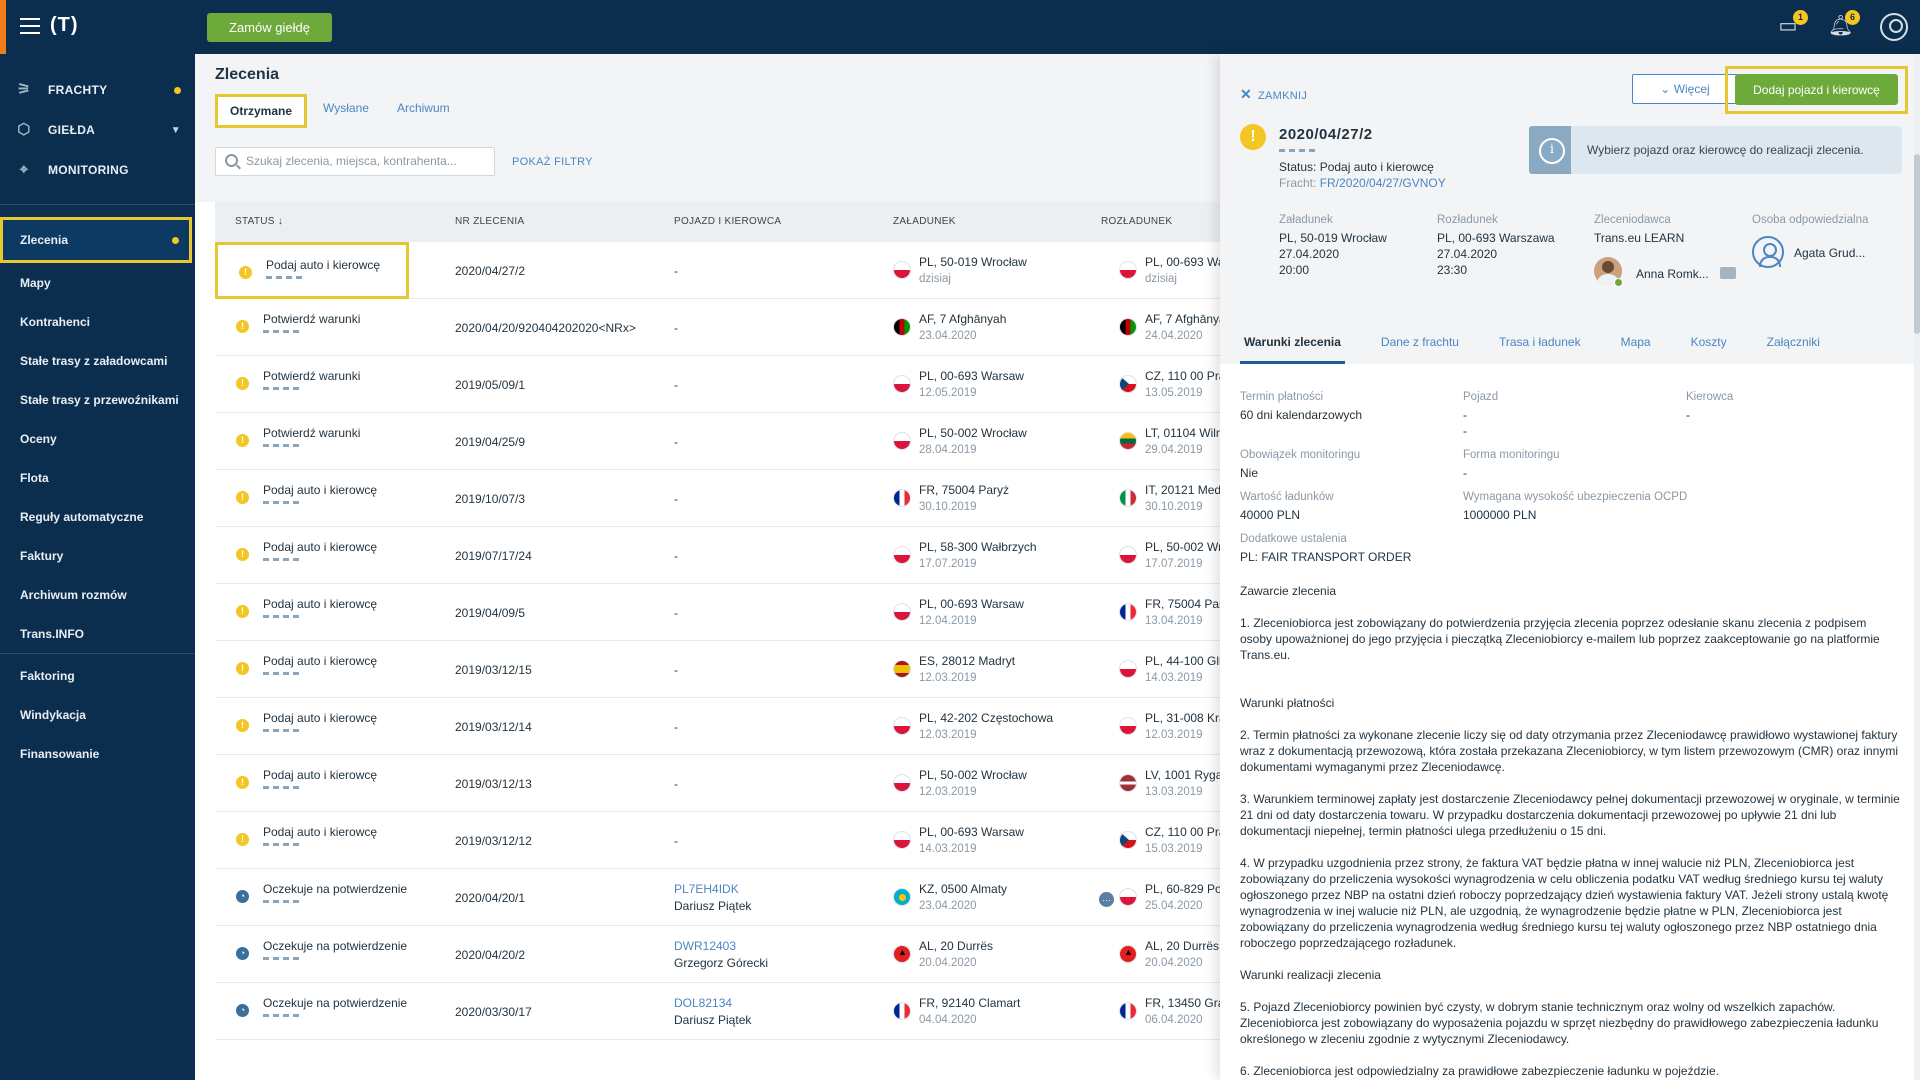 The width and height of the screenshot is (1920, 1080). What do you see at coordinates (706, 889) in the screenshot?
I see `vehicle-link: PL7EH4IDK` at bounding box center [706, 889].